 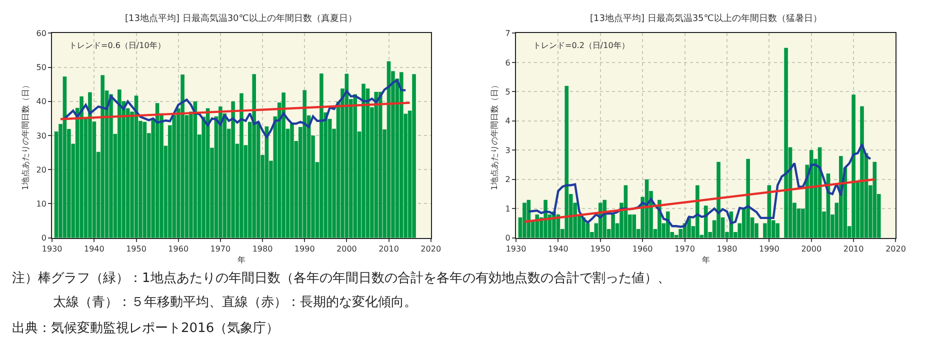 I want to click on annotation: トレンド=0.6（日/10年）, so click(x=117, y=45).